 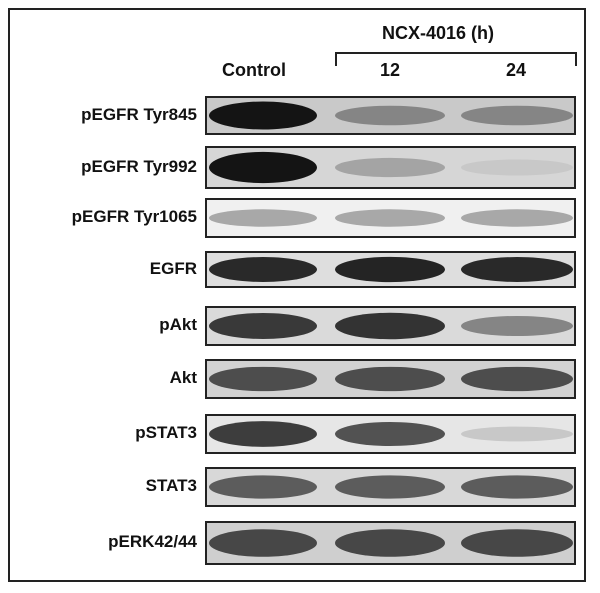 I want to click on row-label-stat3: STAT3, so click(x=171, y=485).